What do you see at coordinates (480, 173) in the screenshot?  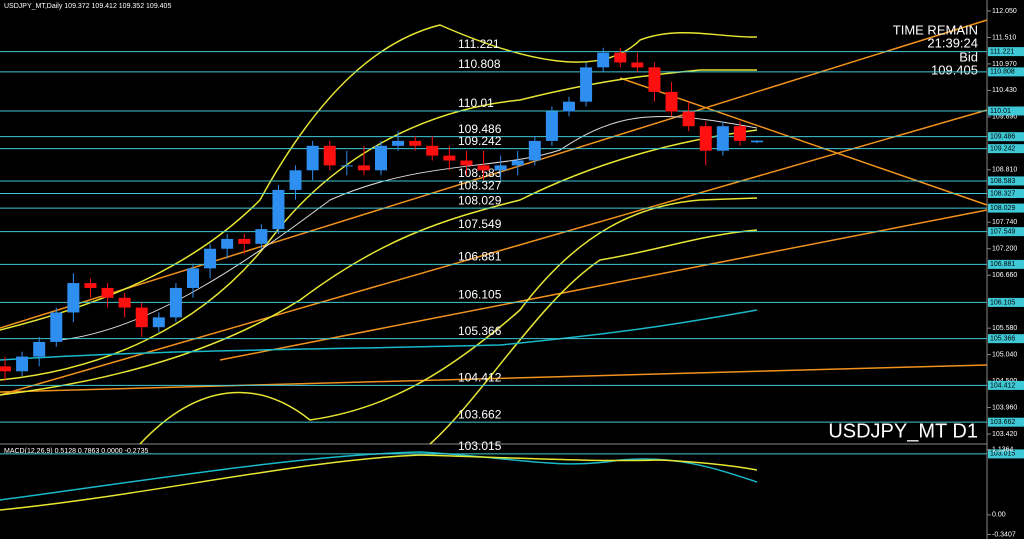 I see `level-label: 108.583` at bounding box center [480, 173].